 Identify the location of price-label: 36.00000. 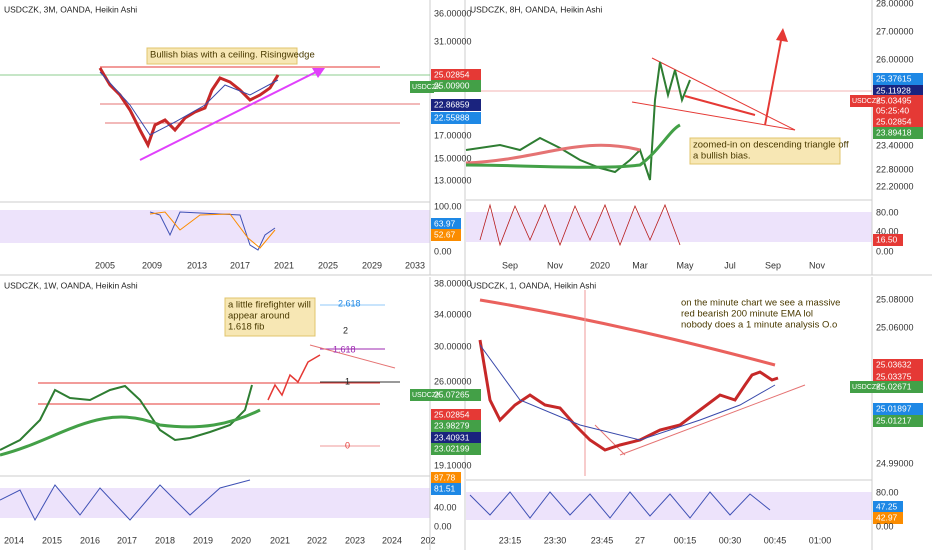
(453, 13).